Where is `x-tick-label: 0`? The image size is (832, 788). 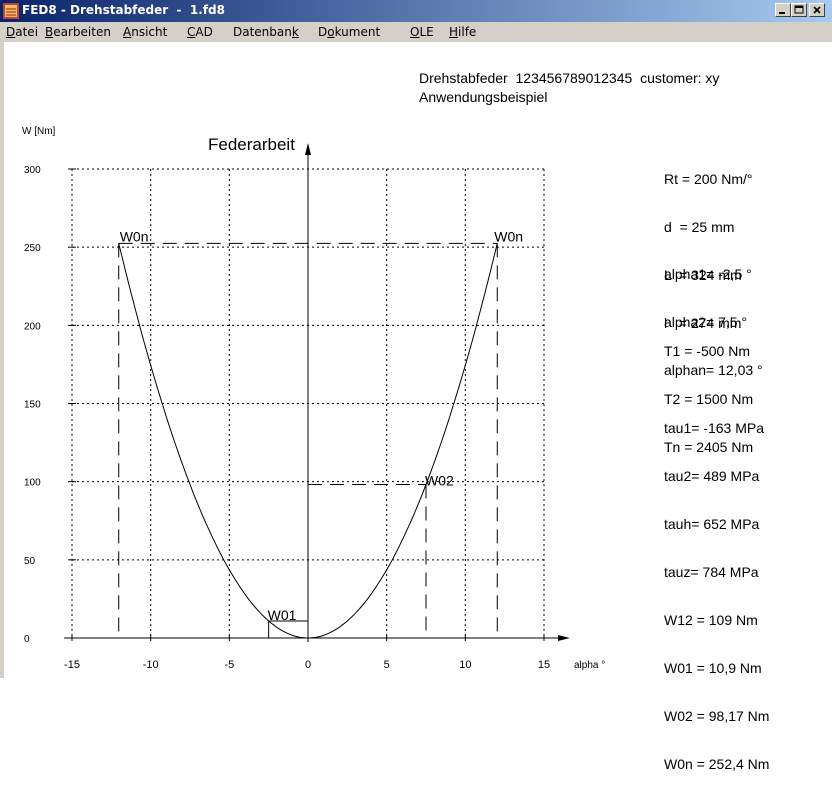 x-tick-label: 0 is located at coordinates (308, 665).